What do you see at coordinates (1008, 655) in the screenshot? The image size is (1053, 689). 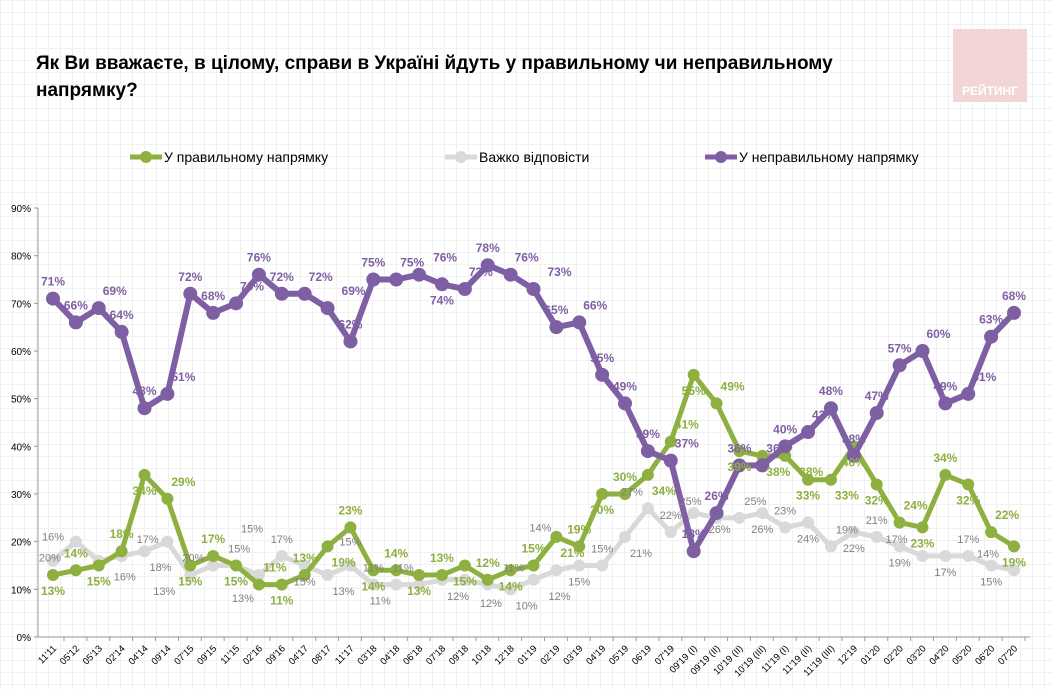 I see `x-tick-label: 07'20` at bounding box center [1008, 655].